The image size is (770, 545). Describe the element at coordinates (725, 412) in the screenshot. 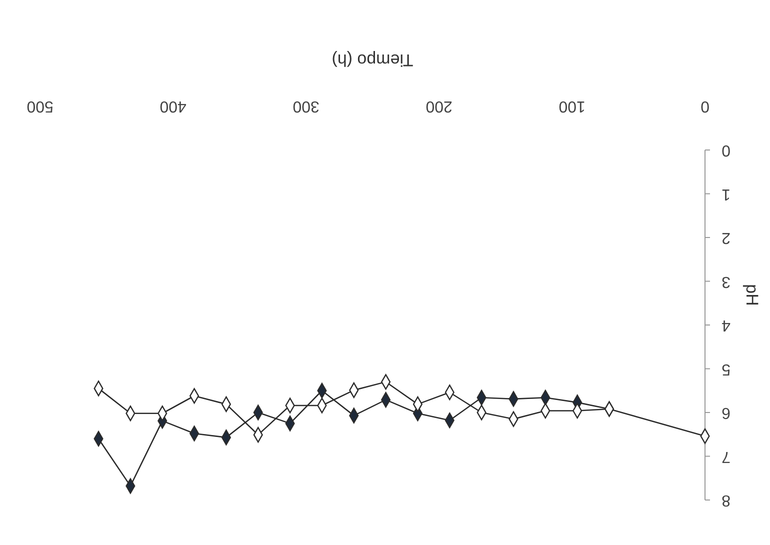

I see `y-tick-label: 6` at that location.